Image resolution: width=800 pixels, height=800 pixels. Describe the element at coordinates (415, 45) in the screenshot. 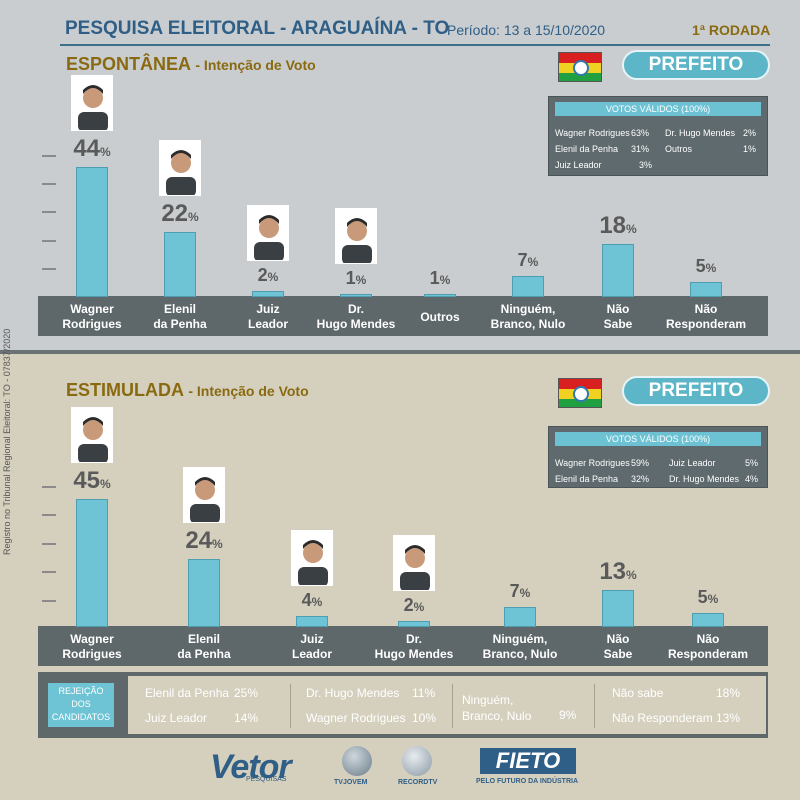

I see `header-divider` at that location.